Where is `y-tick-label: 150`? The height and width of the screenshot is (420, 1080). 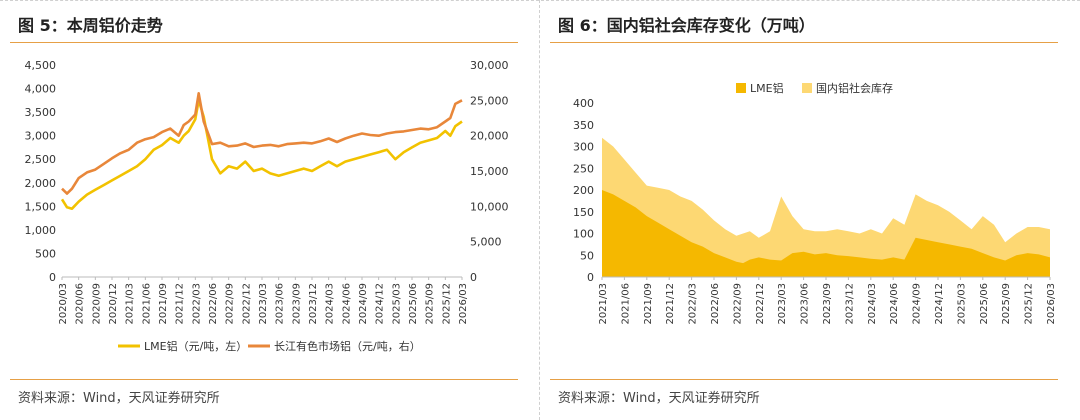
y-tick-label: 150 is located at coordinates (583, 212).